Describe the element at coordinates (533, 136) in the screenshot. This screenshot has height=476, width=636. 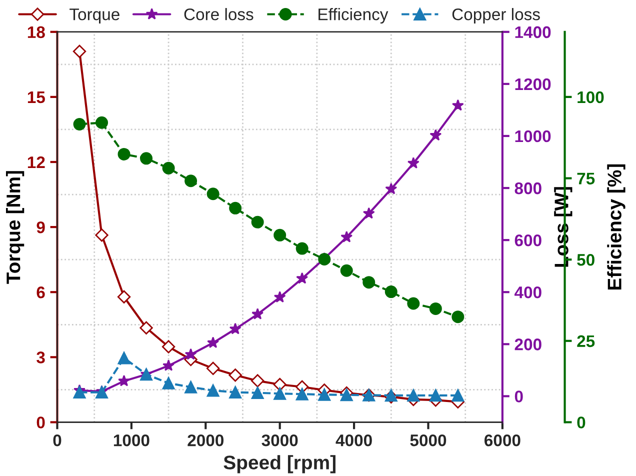
I see `y2-tick-label: 1000` at that location.